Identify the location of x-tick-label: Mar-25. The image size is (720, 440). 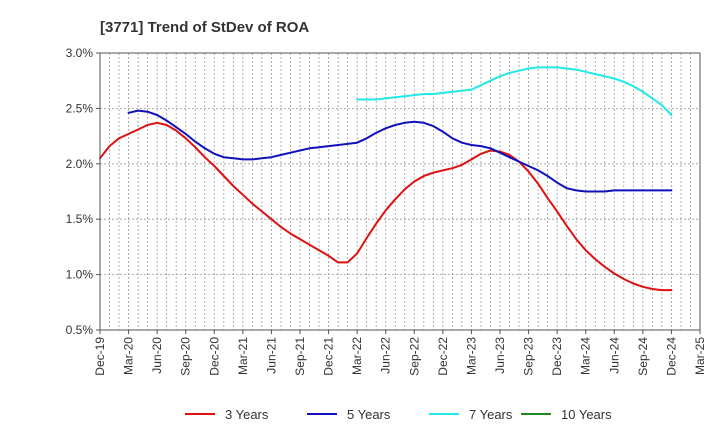
(700, 356).